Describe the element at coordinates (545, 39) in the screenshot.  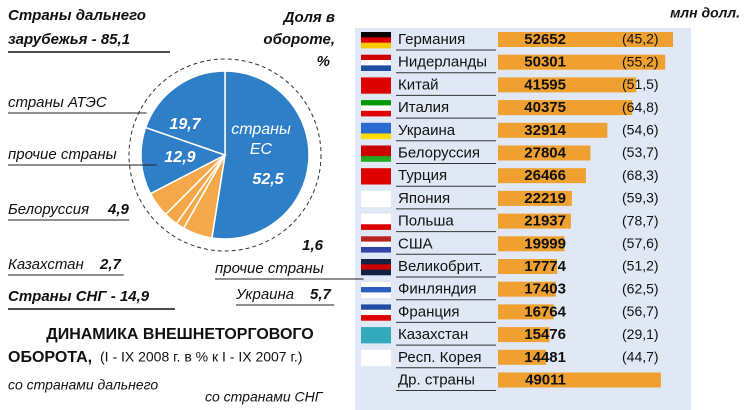
I see `value-label: 52652` at that location.